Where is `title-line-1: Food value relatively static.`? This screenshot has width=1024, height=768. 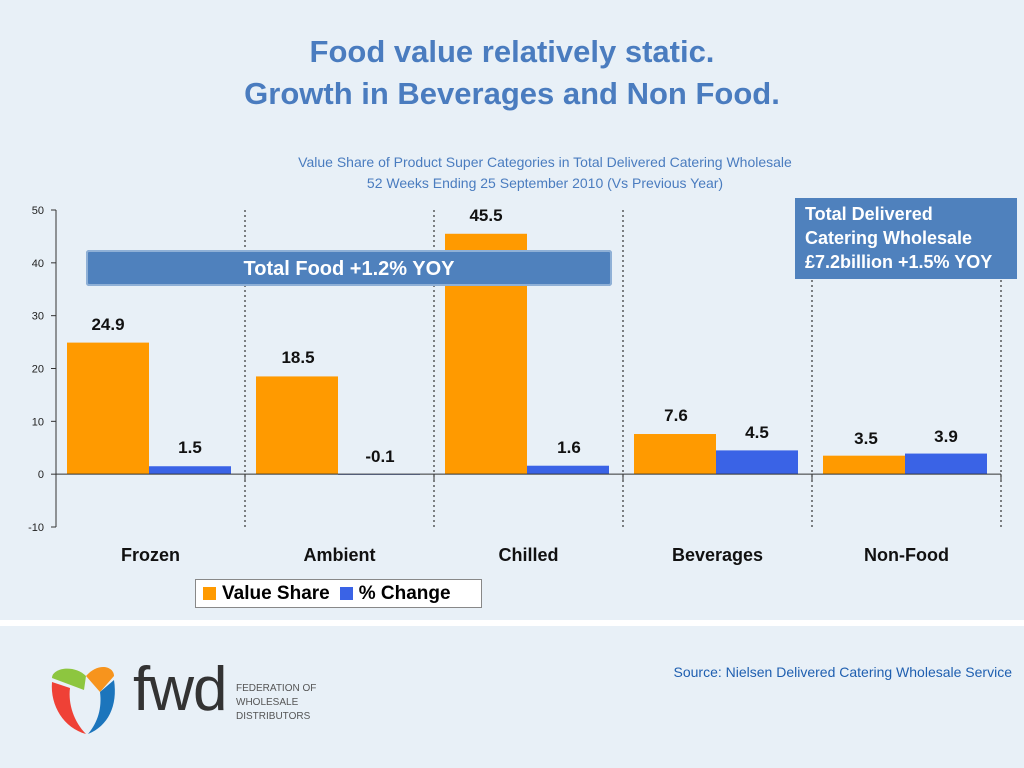
title-line-1: Food value relatively static. is located at coordinates (512, 51).